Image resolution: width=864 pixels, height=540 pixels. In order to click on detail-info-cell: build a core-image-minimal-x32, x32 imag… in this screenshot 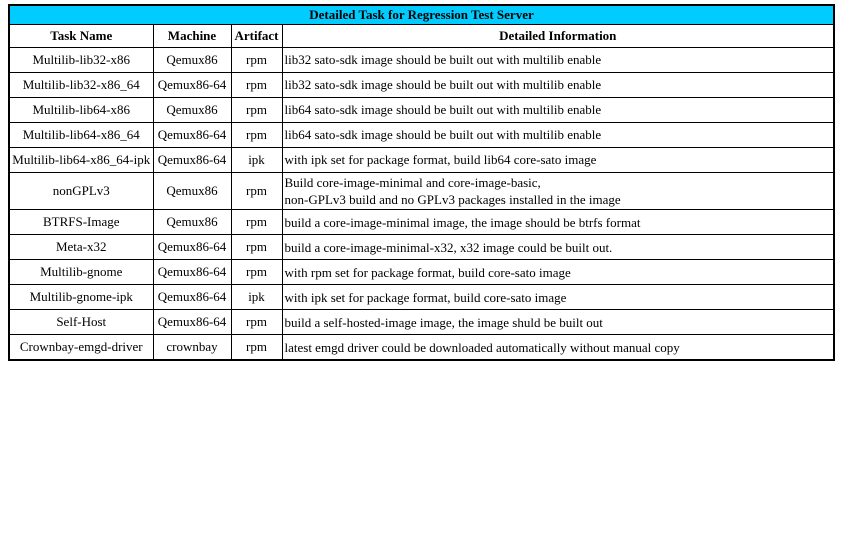, I will do `click(558, 247)`.